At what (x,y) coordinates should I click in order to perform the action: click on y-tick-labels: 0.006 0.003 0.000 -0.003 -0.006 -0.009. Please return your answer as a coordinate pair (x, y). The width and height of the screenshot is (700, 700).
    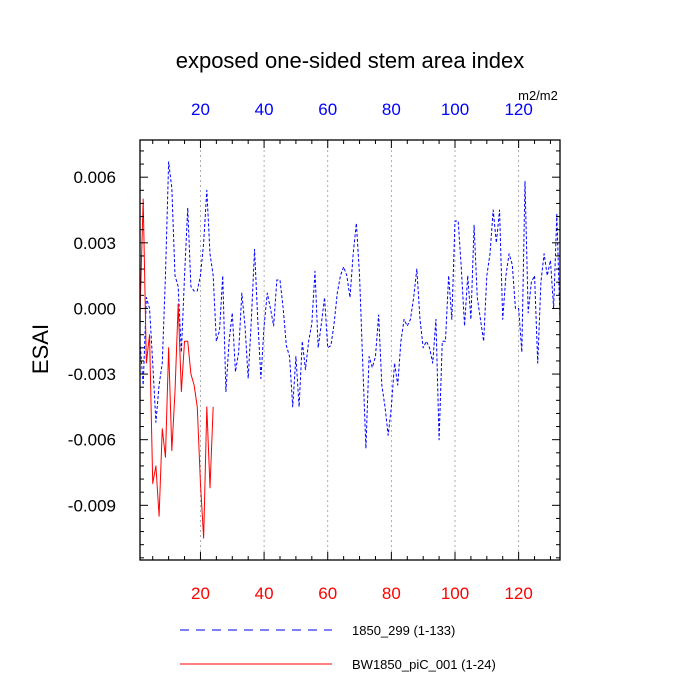
    Looking at the image, I should click on (92, 341).